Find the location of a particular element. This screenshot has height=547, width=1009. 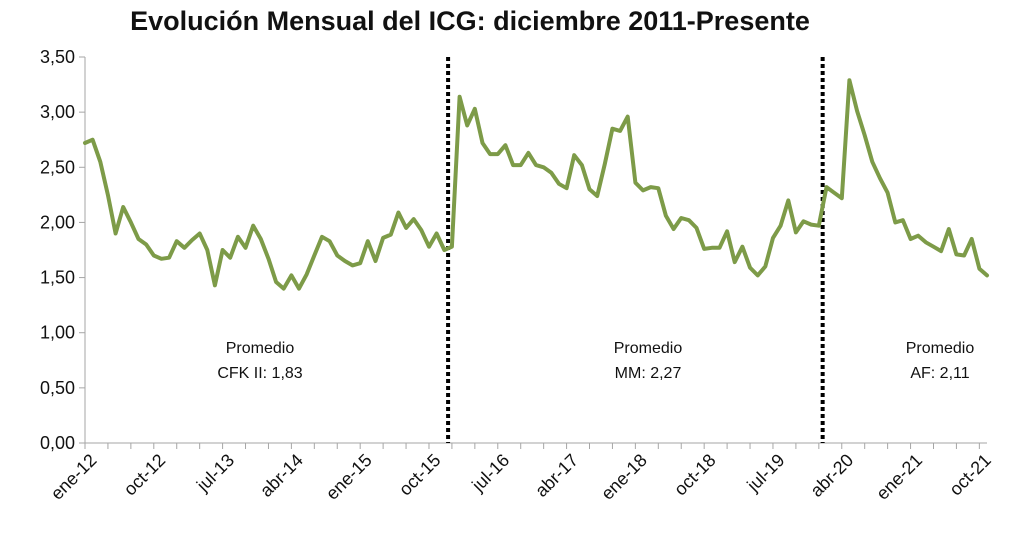

x-tick-label: jul-13 is located at coordinates (215, 473).